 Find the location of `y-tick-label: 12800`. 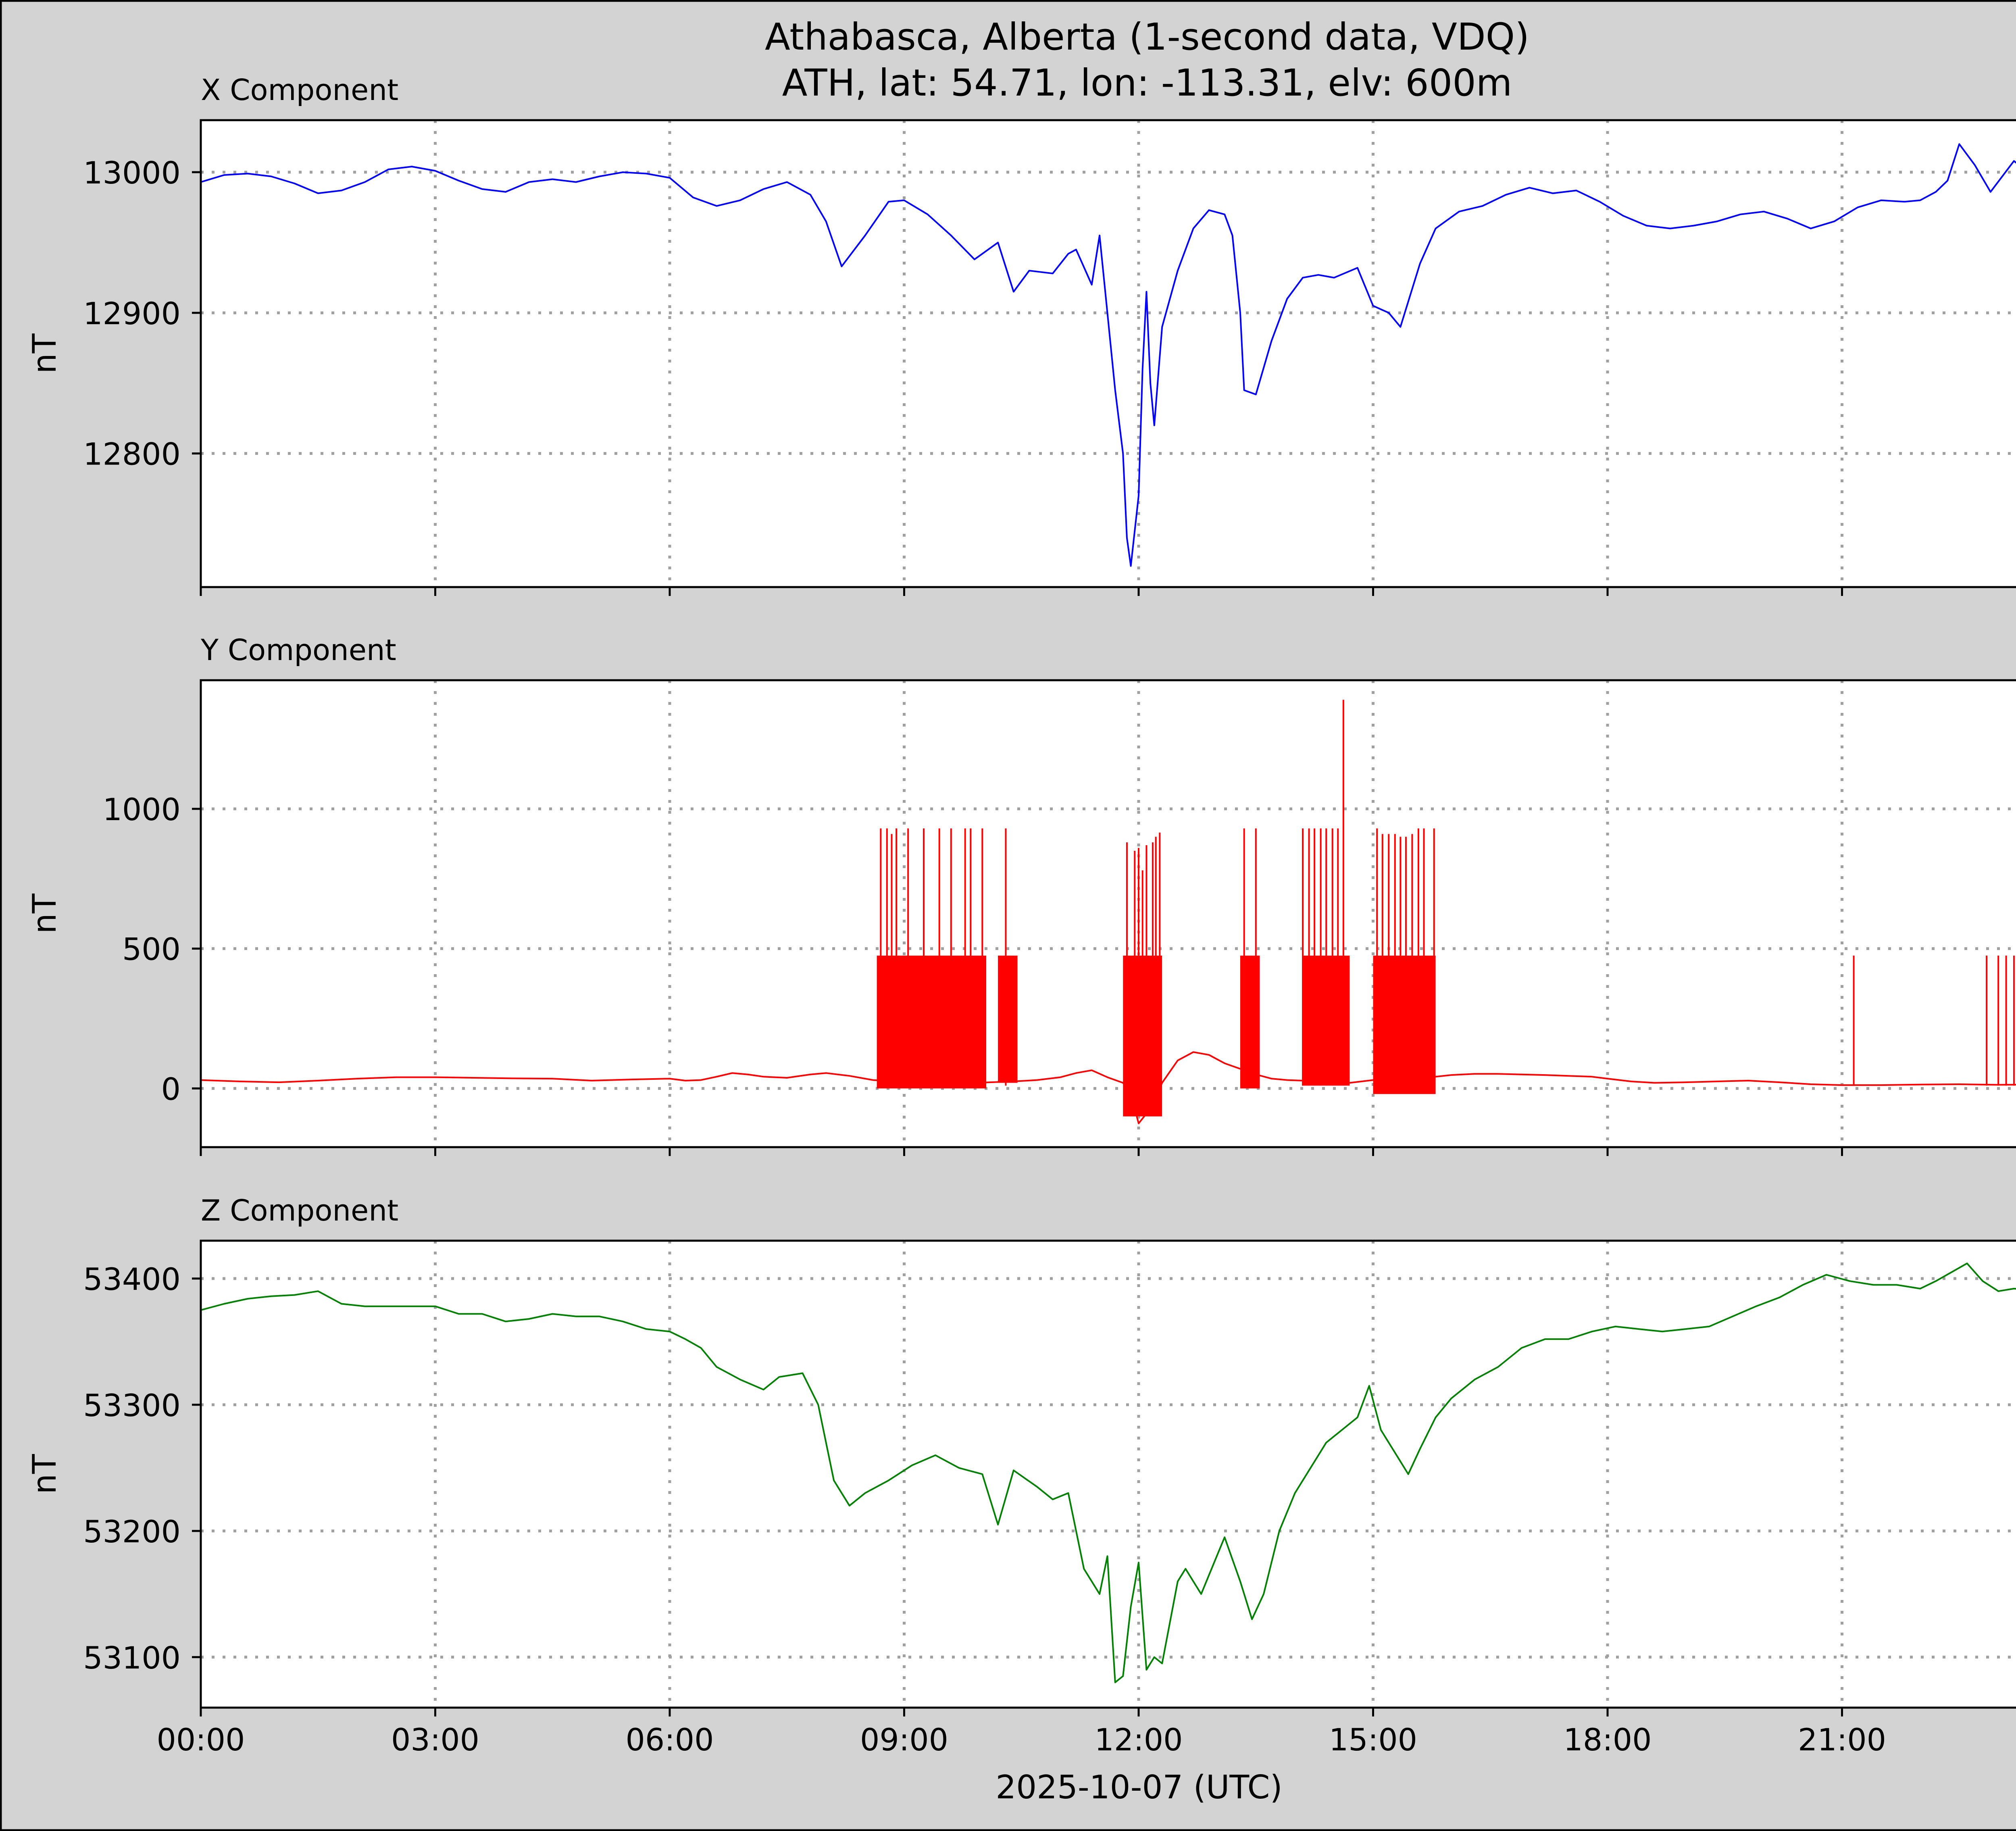

y-tick-label: 12800 is located at coordinates (132, 454).